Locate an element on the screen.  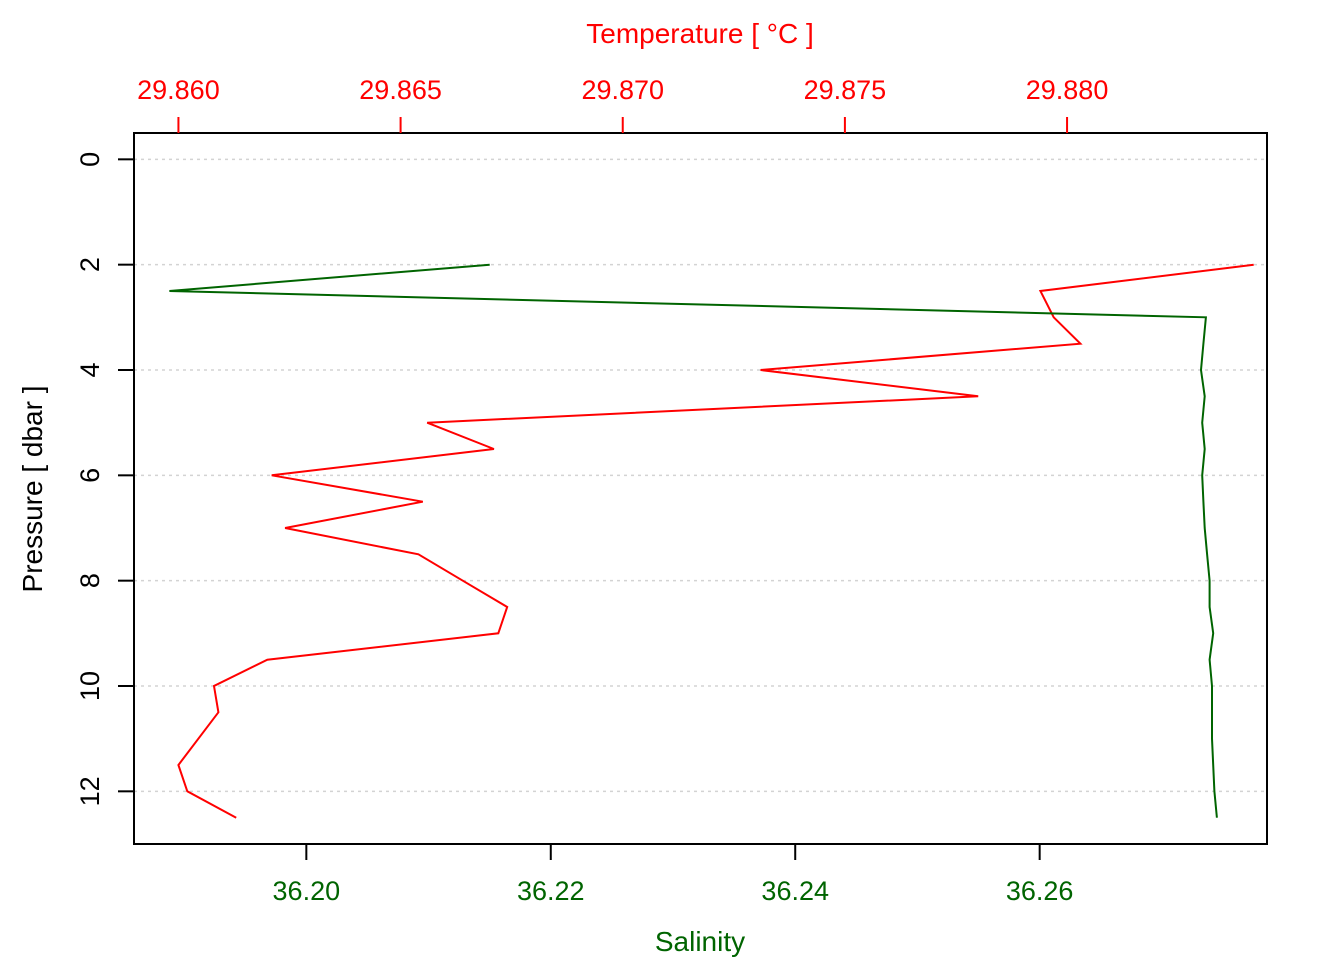
top-axis-title: Temperature [ °C ] is located at coordinates (700, 33).